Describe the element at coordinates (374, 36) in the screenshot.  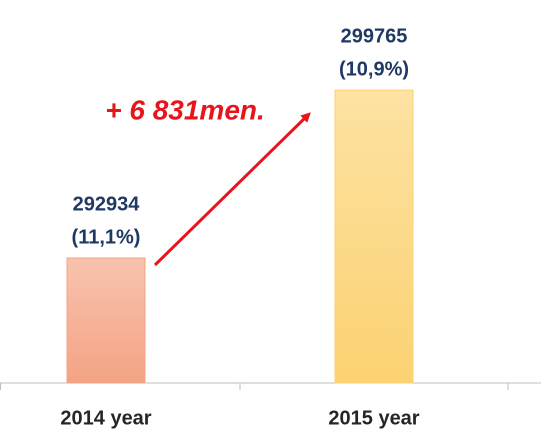
I see `value-label: 299765` at that location.